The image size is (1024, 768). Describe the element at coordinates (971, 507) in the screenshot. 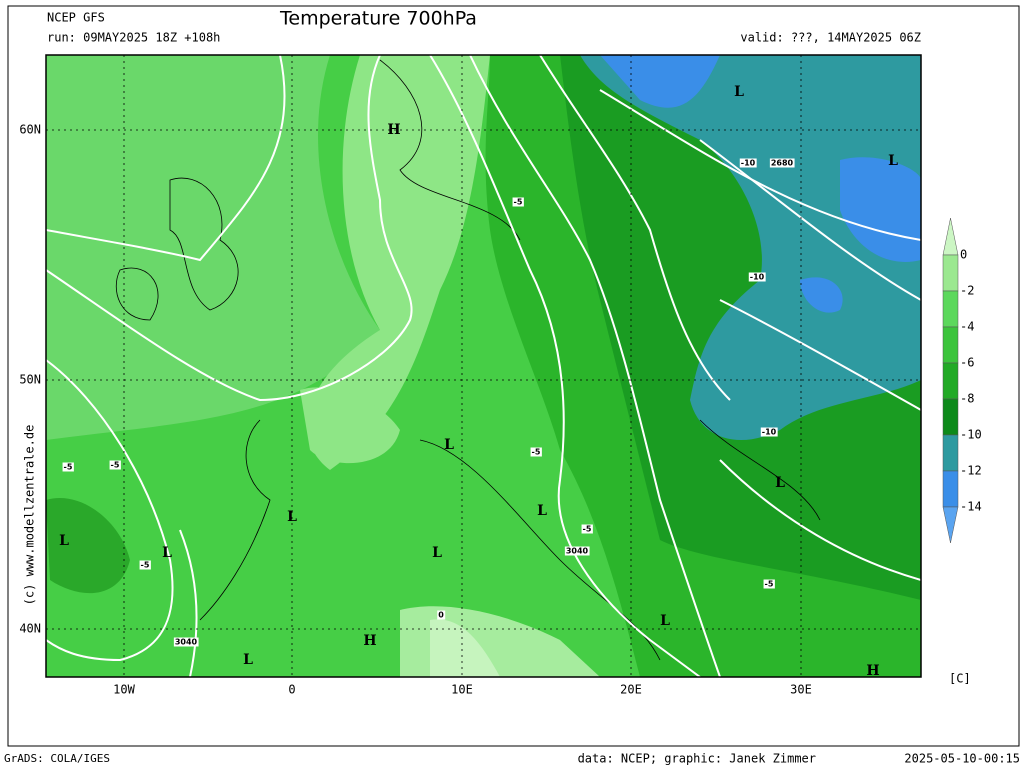

I see `colorbar-label: -14` at that location.